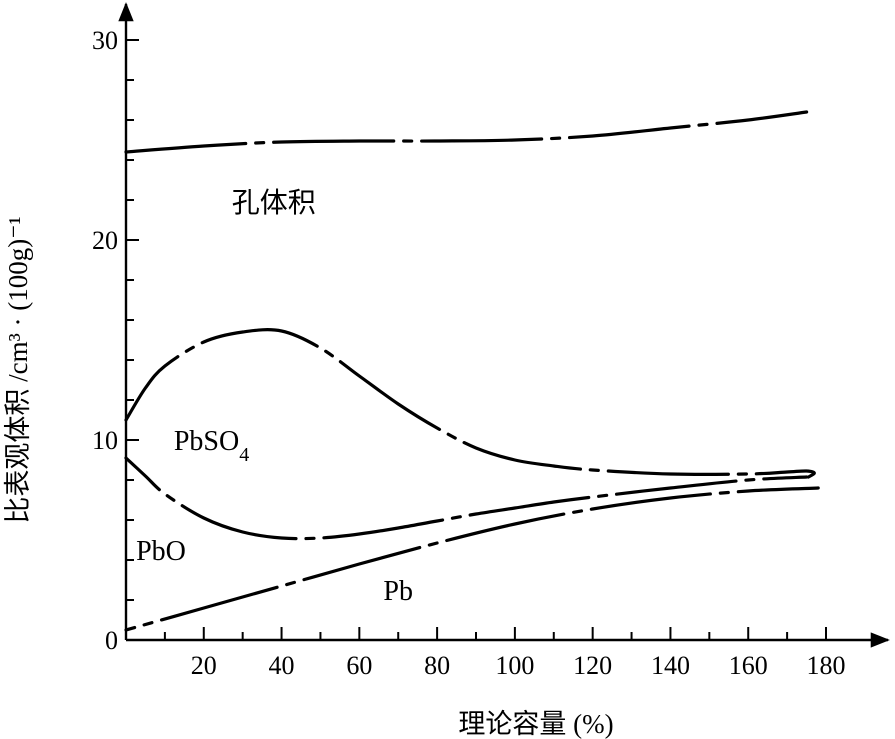  What do you see at coordinates (204, 665) in the screenshot?
I see `x-tick-label: 20` at bounding box center [204, 665].